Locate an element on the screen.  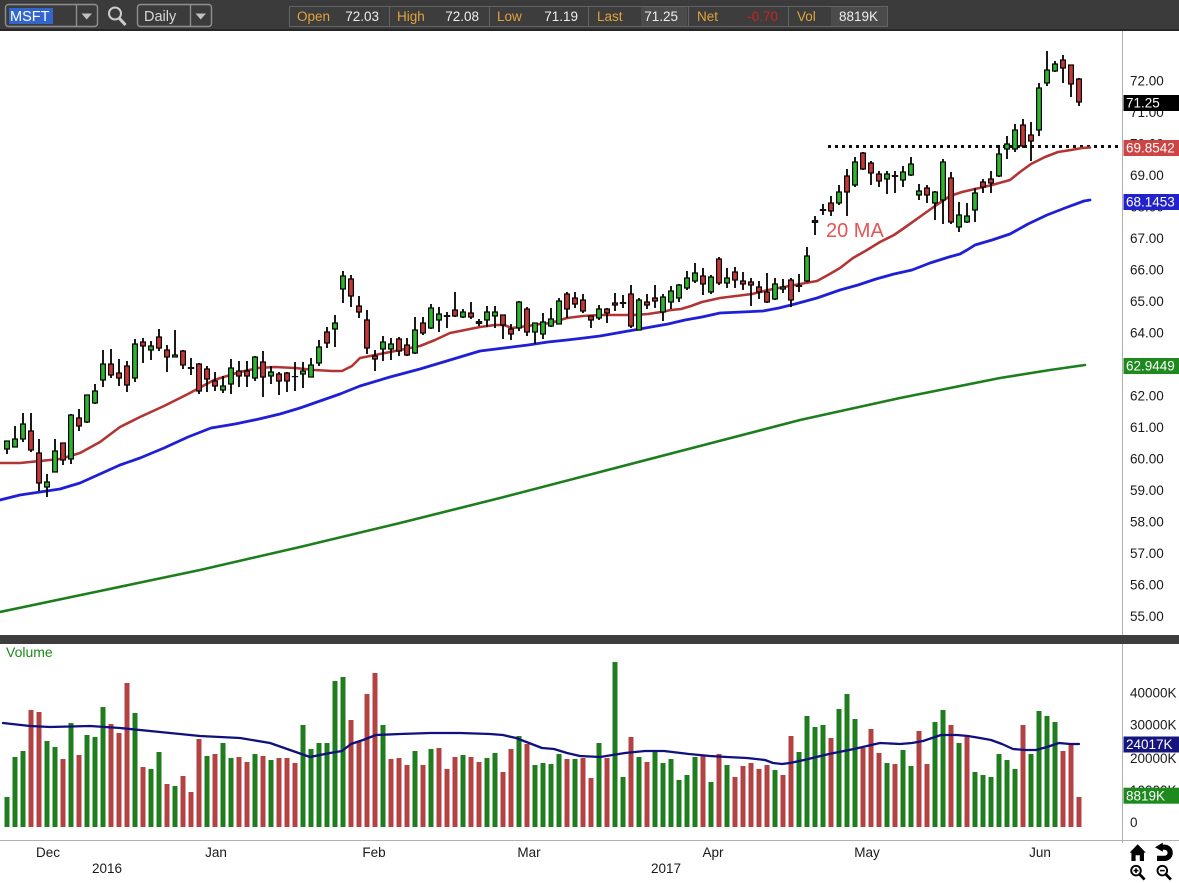
svg-text: 58.00 is located at coordinates (1147, 522).